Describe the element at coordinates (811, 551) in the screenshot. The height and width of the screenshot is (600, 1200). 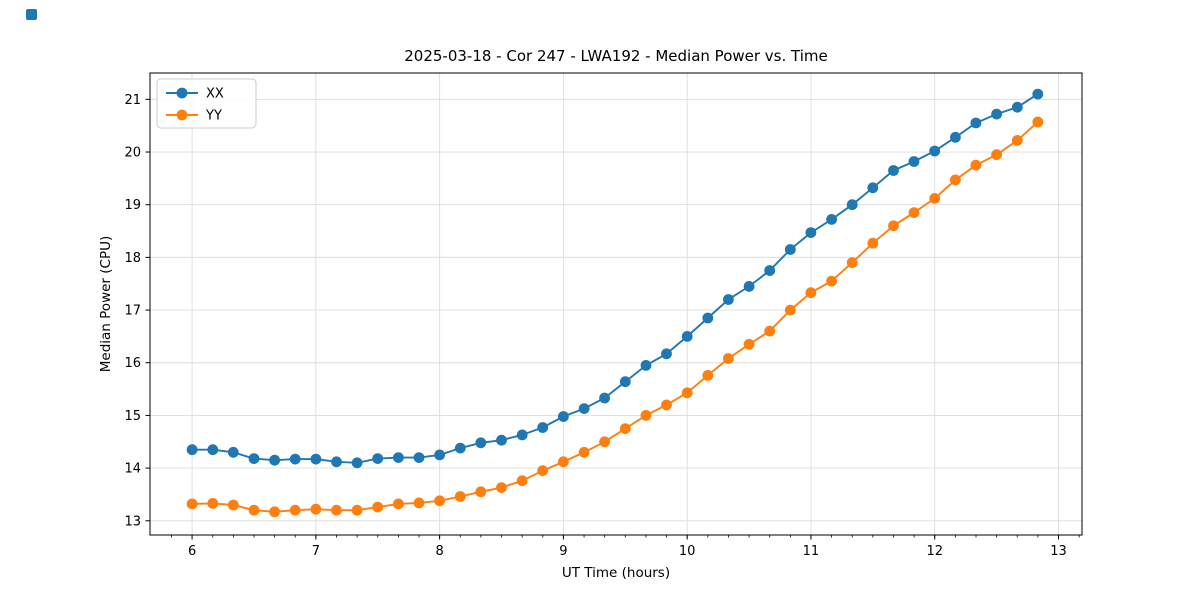
I see `svg-text: 11` at that location.